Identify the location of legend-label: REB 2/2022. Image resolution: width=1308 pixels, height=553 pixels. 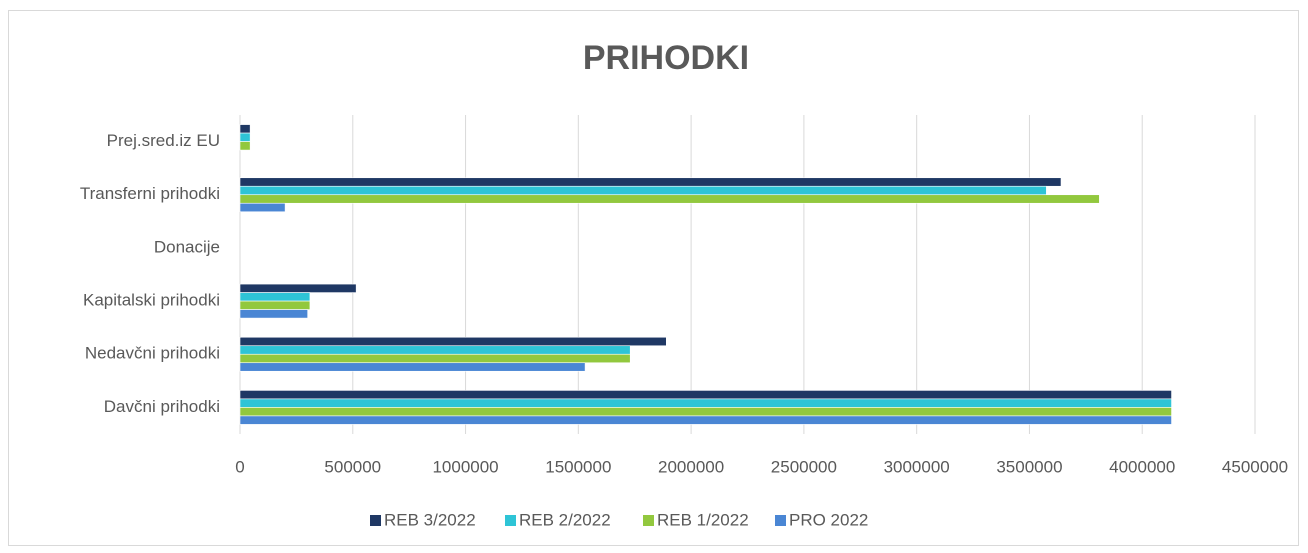
(565, 519).